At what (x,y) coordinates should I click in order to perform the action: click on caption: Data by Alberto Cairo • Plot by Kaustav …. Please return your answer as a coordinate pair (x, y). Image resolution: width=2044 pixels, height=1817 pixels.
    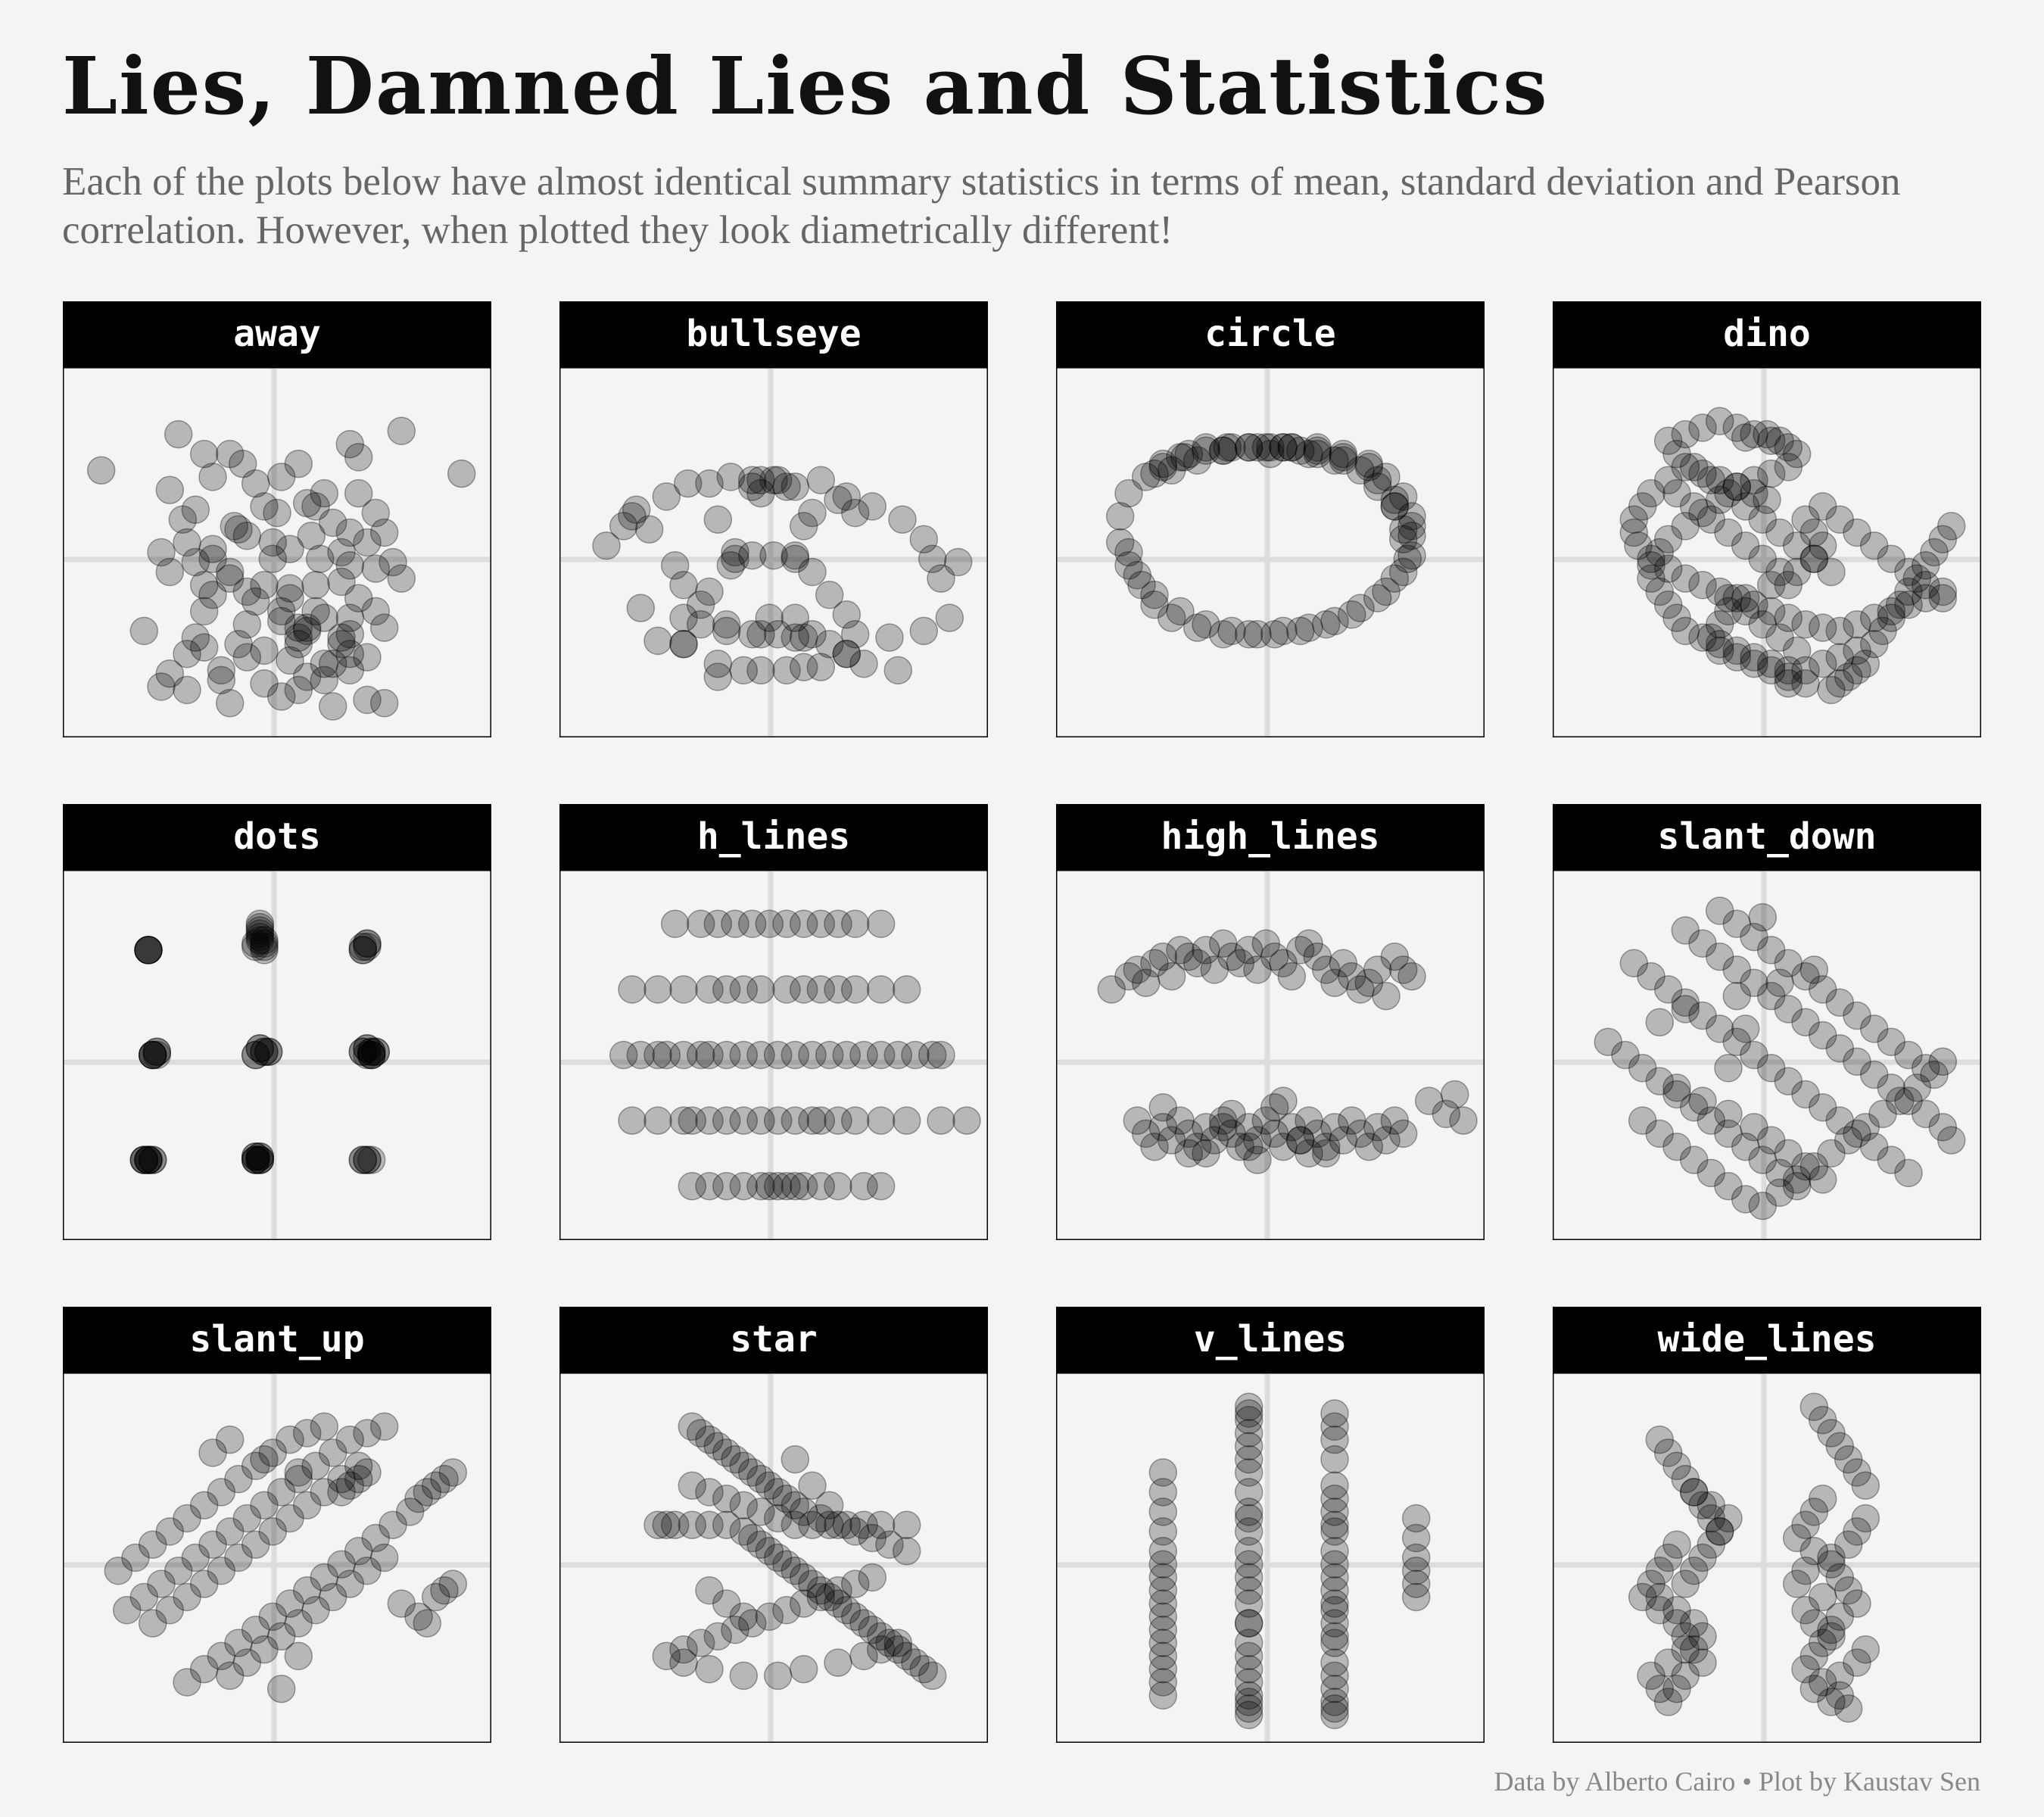
    Looking at the image, I should click on (1737, 1781).